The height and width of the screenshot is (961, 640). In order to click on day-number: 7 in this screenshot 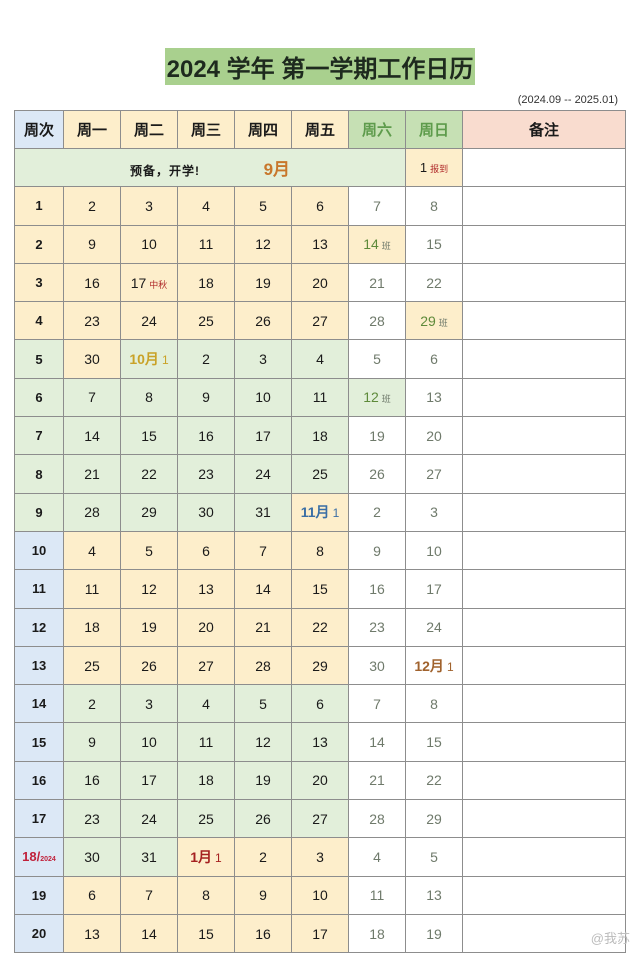, I will do `click(92, 397)`.